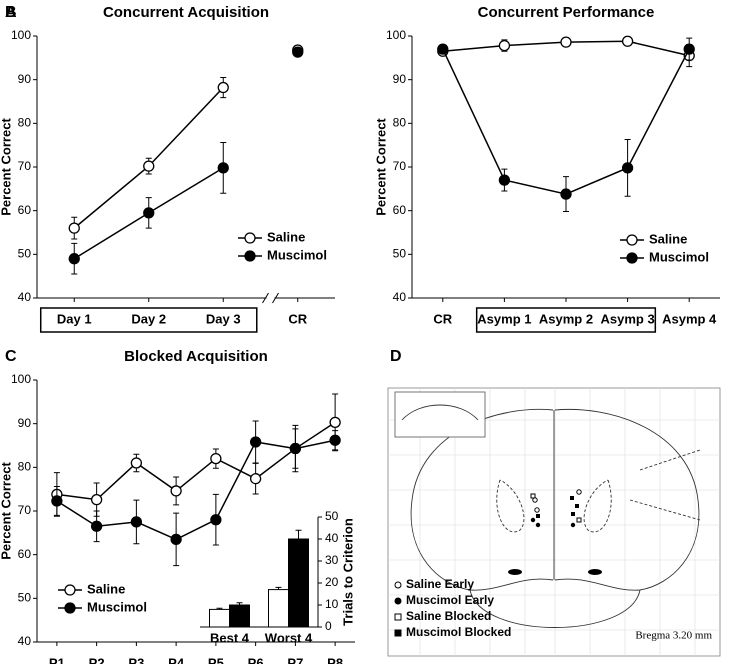  What do you see at coordinates (74, 318) in the screenshot?
I see `x-tick-label: Day 1` at bounding box center [74, 318].